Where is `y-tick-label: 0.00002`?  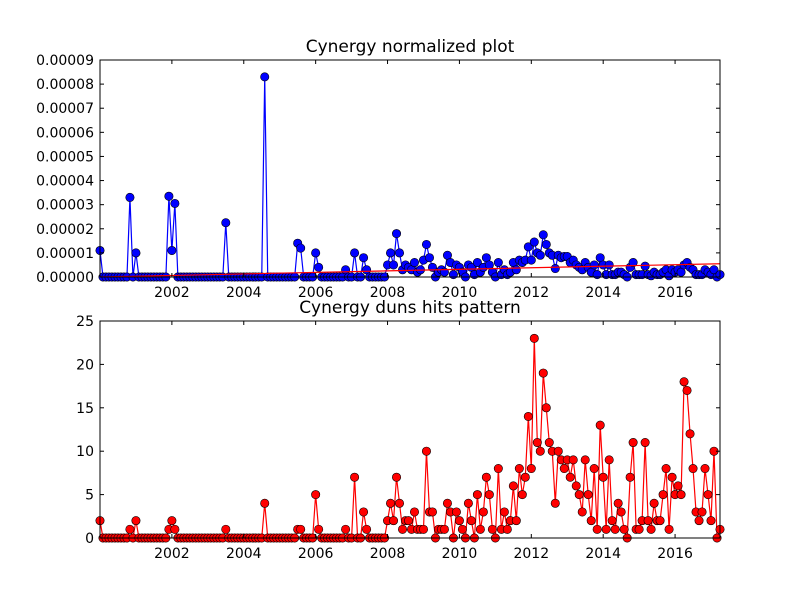
y-tick-label: 0.00002 is located at coordinates (65, 230).